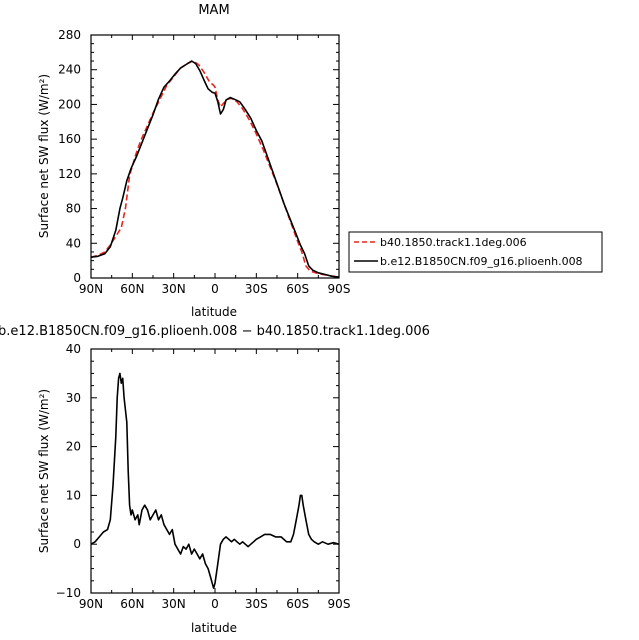  I want to click on top-series, so click(215, 169).